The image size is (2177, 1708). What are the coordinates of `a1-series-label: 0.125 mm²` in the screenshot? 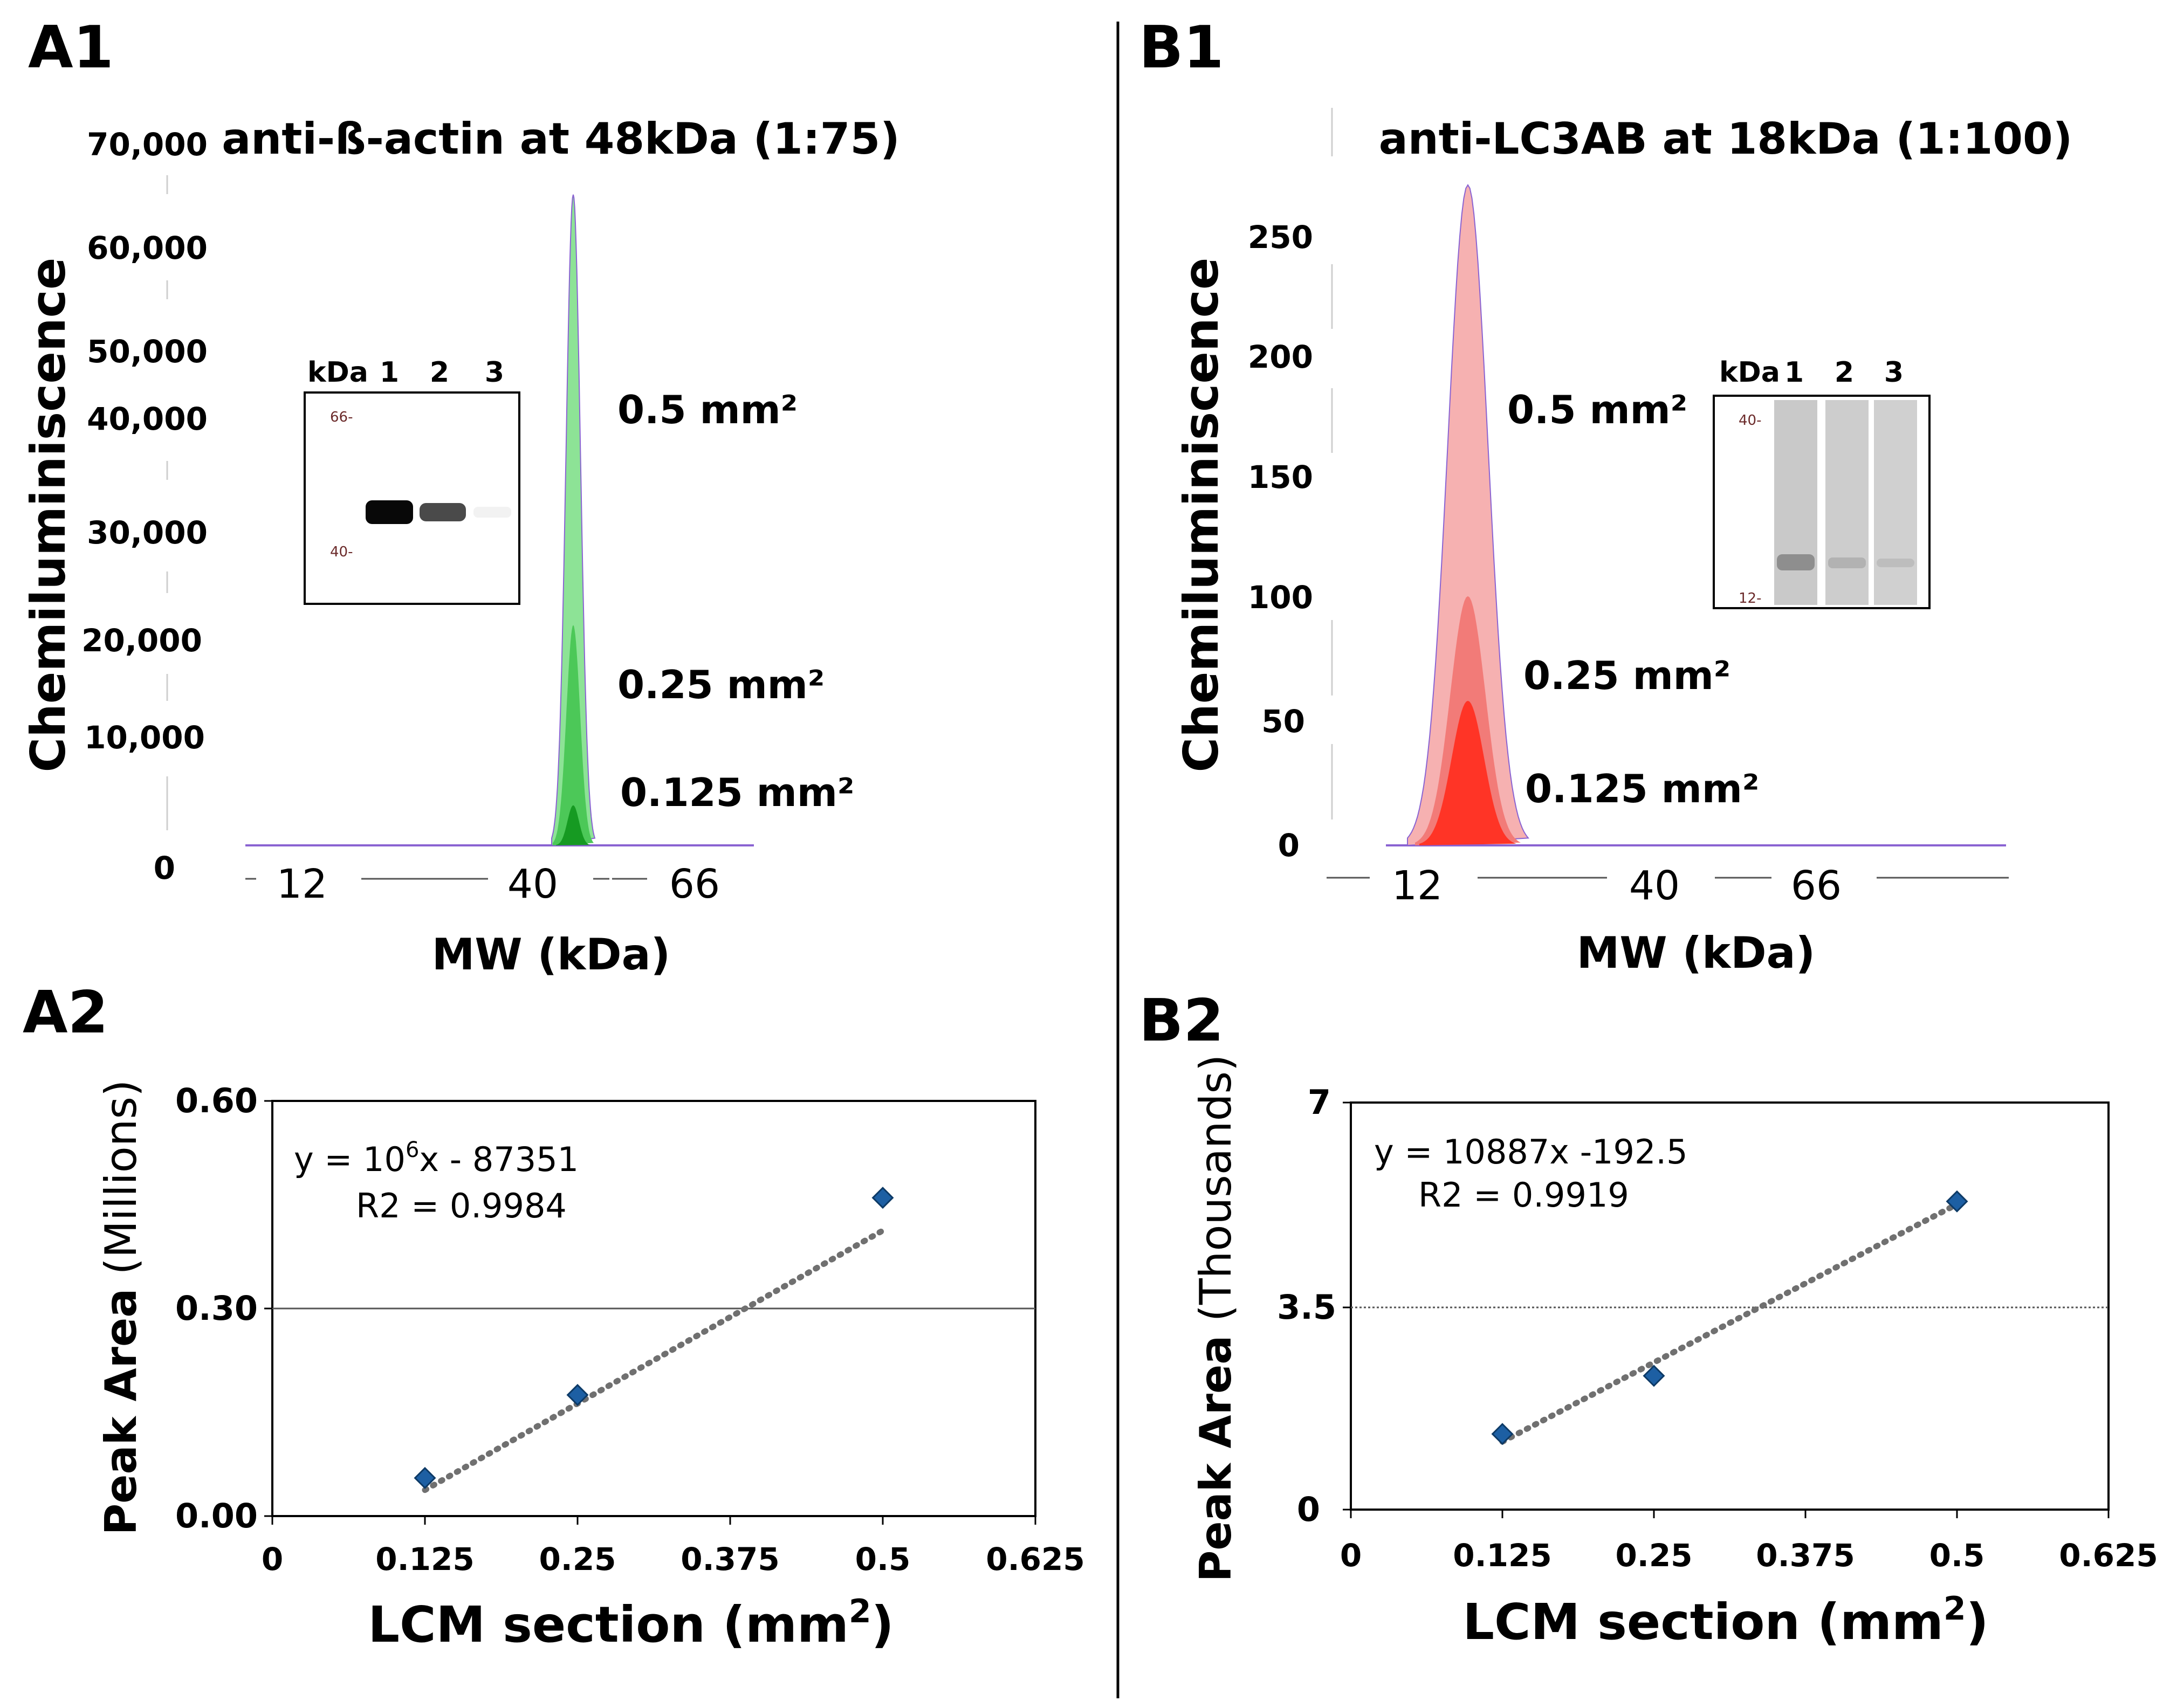 It's located at (737, 792).